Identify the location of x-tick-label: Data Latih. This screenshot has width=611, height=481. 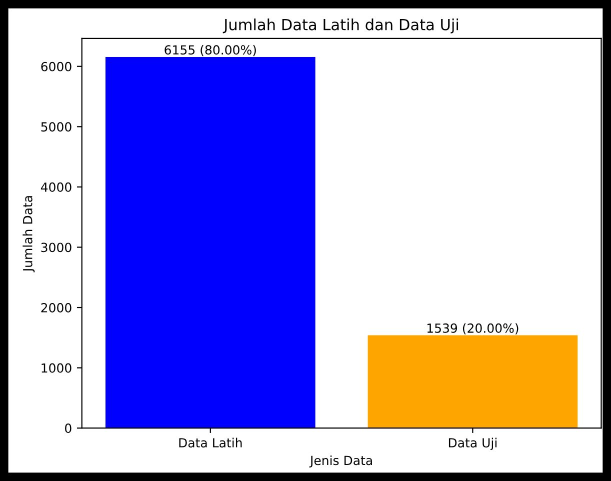
(210, 443).